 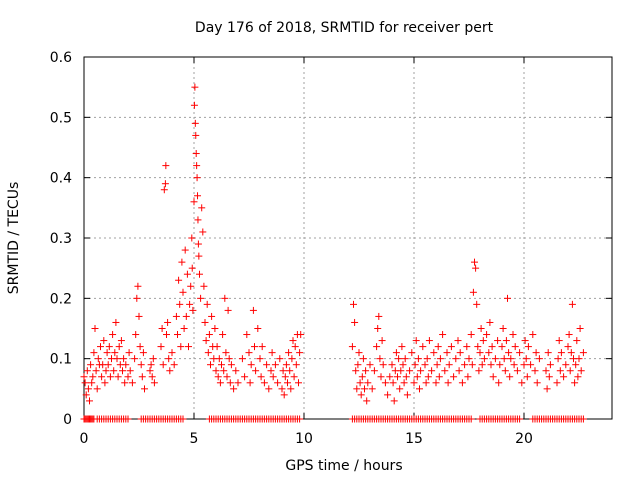 I want to click on y-tick-label: 0.6, so click(x=61, y=58).